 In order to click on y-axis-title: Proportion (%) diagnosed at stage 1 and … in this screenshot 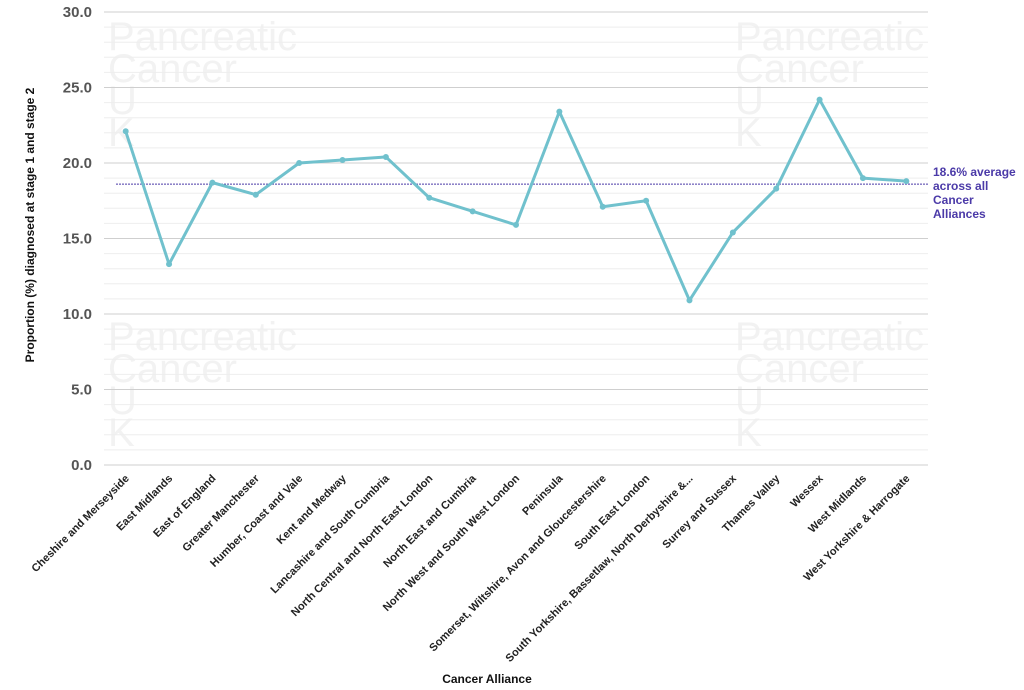, I will do `click(30, 224)`.